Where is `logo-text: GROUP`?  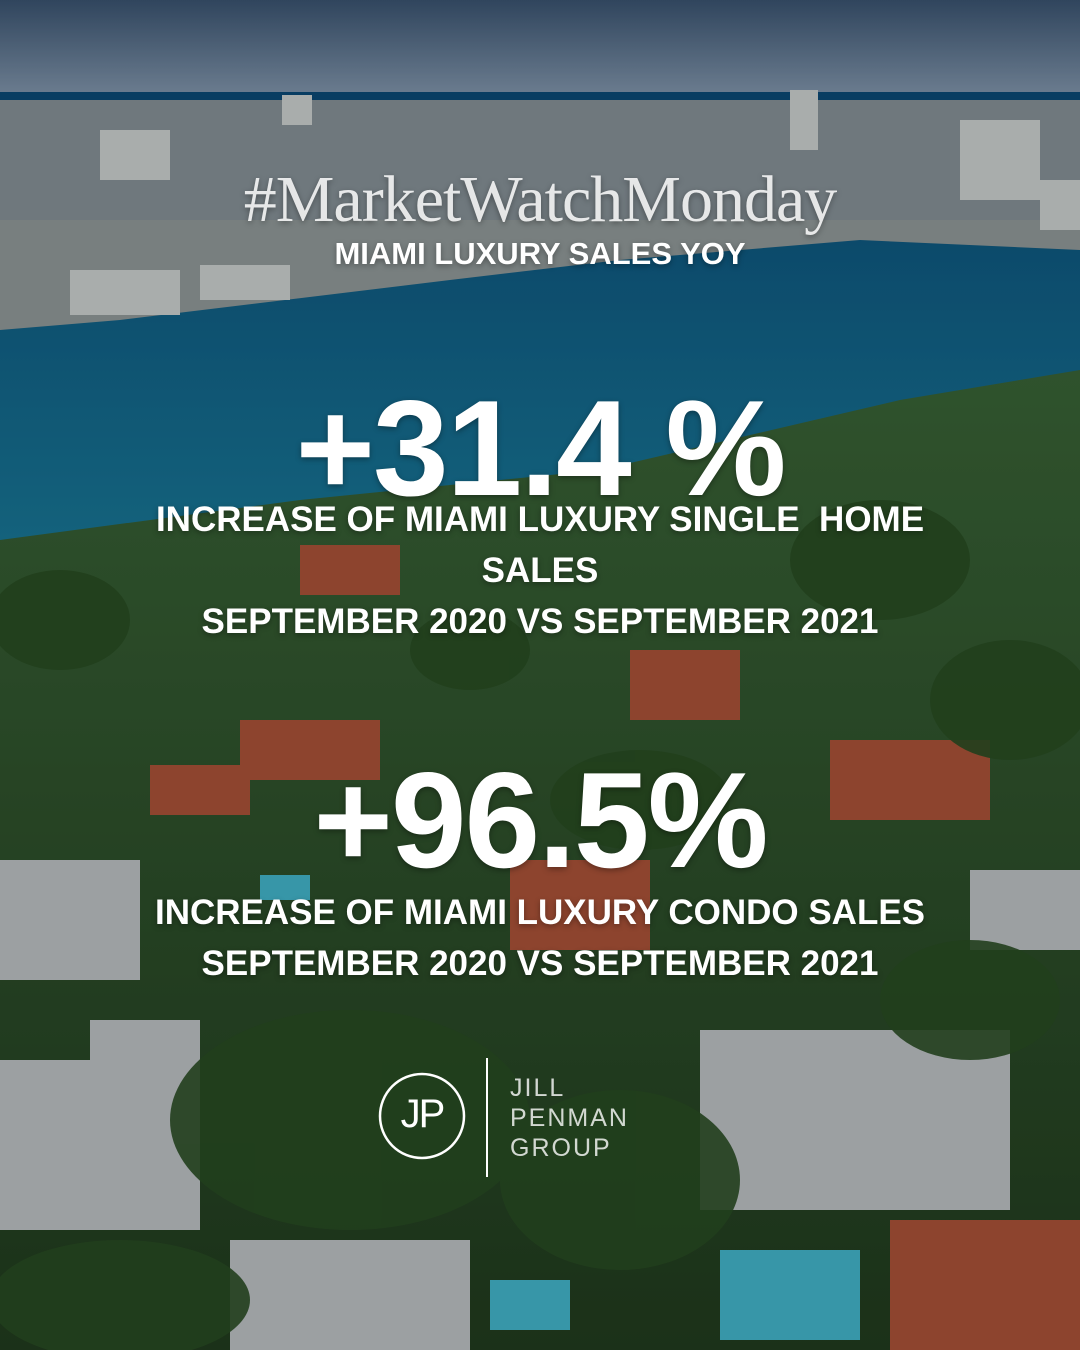 logo-text: GROUP is located at coordinates (561, 1148).